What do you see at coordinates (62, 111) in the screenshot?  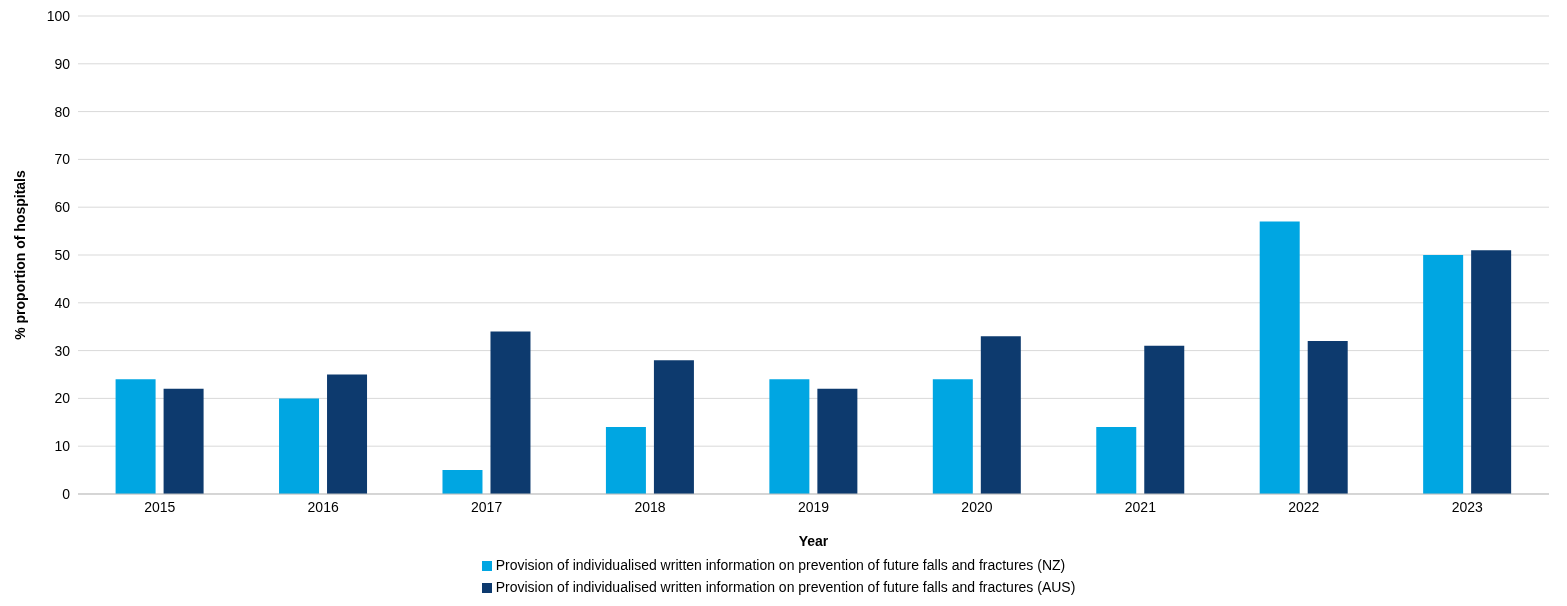 I see `y-tick-label: 80` at bounding box center [62, 111].